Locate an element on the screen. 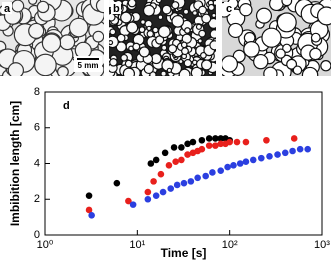  y-tick-label: 8 is located at coordinates (37, 92).